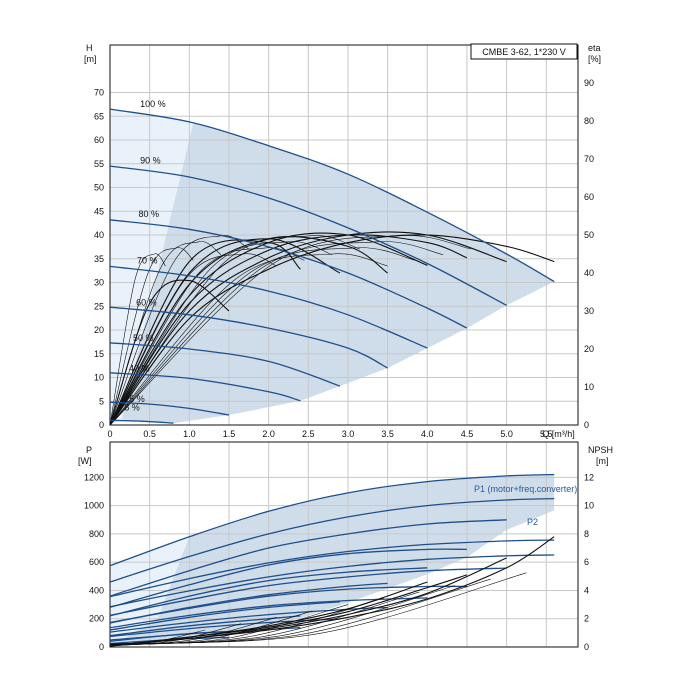 The height and width of the screenshot is (700, 700). I want to click on chart-title: CMBE 3-62, 1*230 V, so click(524, 52).